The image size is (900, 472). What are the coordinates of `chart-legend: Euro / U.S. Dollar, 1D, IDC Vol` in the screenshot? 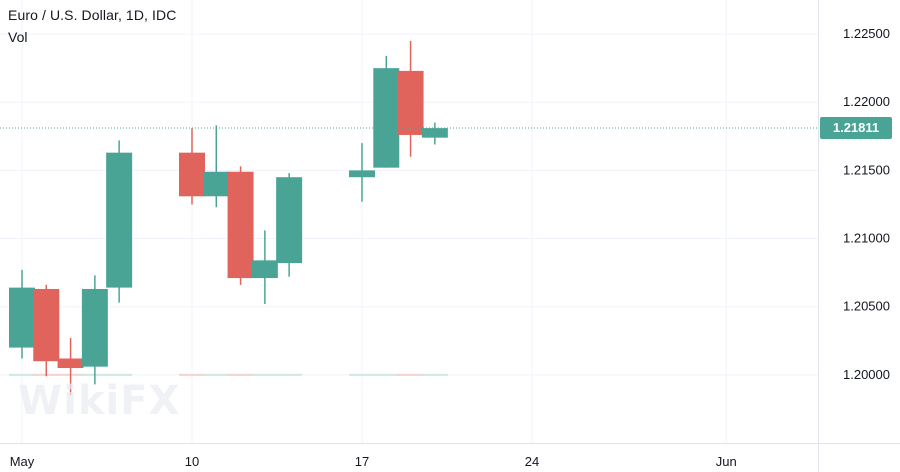 It's located at (92, 26).